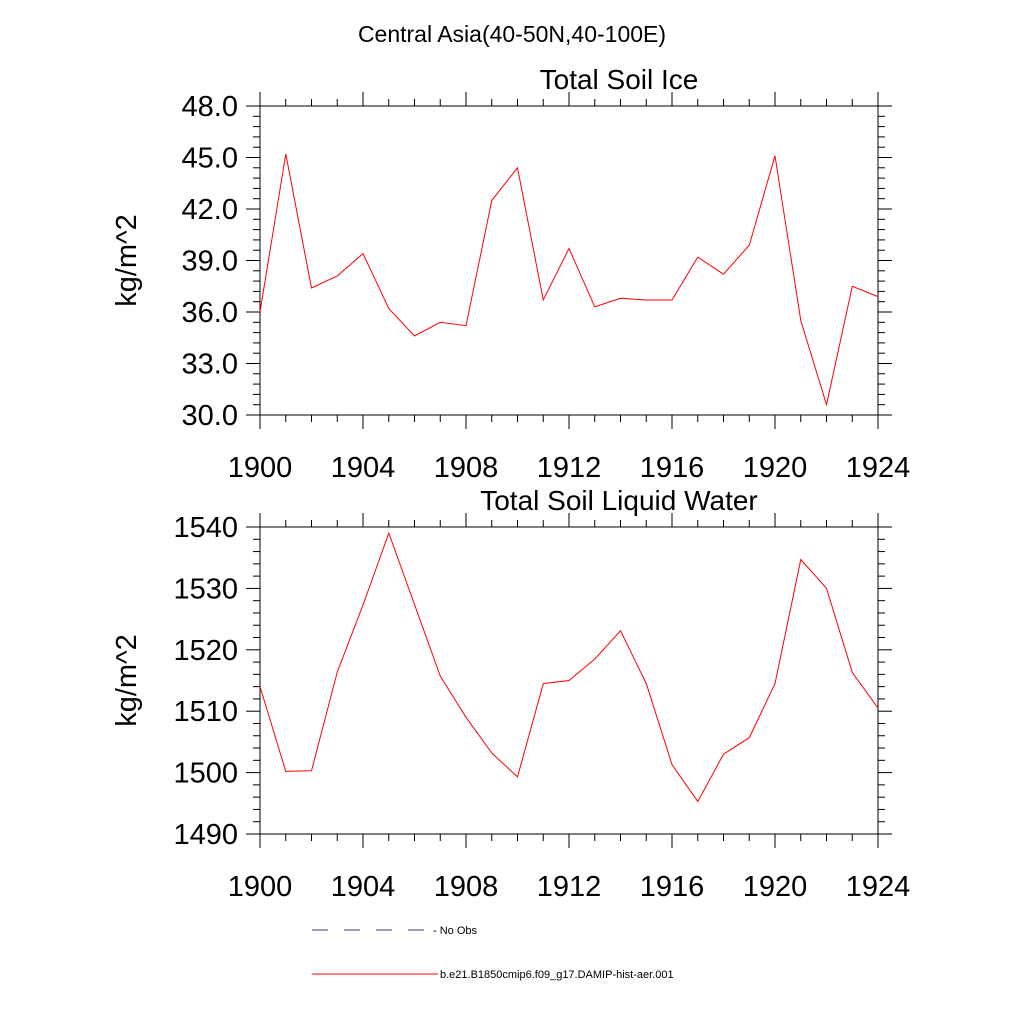 This screenshot has width=1024, height=1024. What do you see at coordinates (455, 931) in the screenshot?
I see `legend-label-no-obs: - No Obs` at bounding box center [455, 931].